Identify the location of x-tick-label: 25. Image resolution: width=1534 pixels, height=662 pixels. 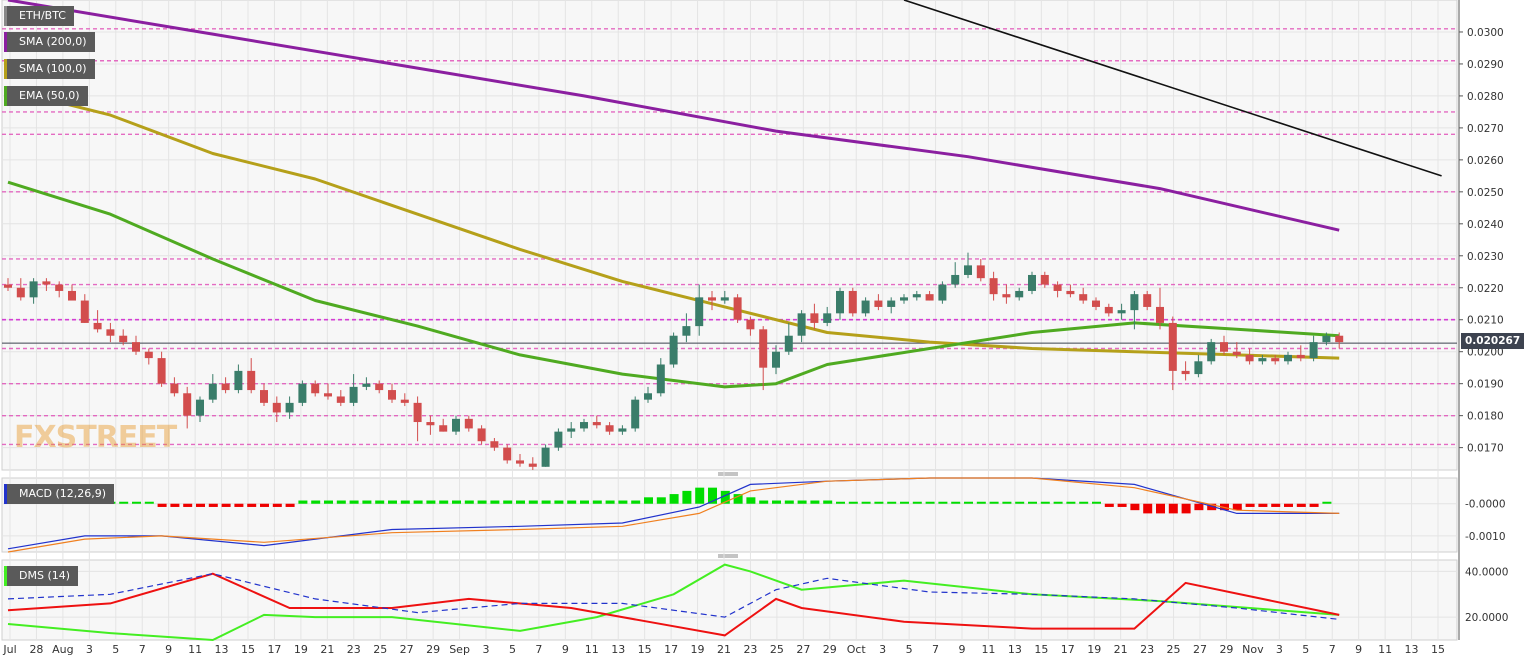
(380, 649).